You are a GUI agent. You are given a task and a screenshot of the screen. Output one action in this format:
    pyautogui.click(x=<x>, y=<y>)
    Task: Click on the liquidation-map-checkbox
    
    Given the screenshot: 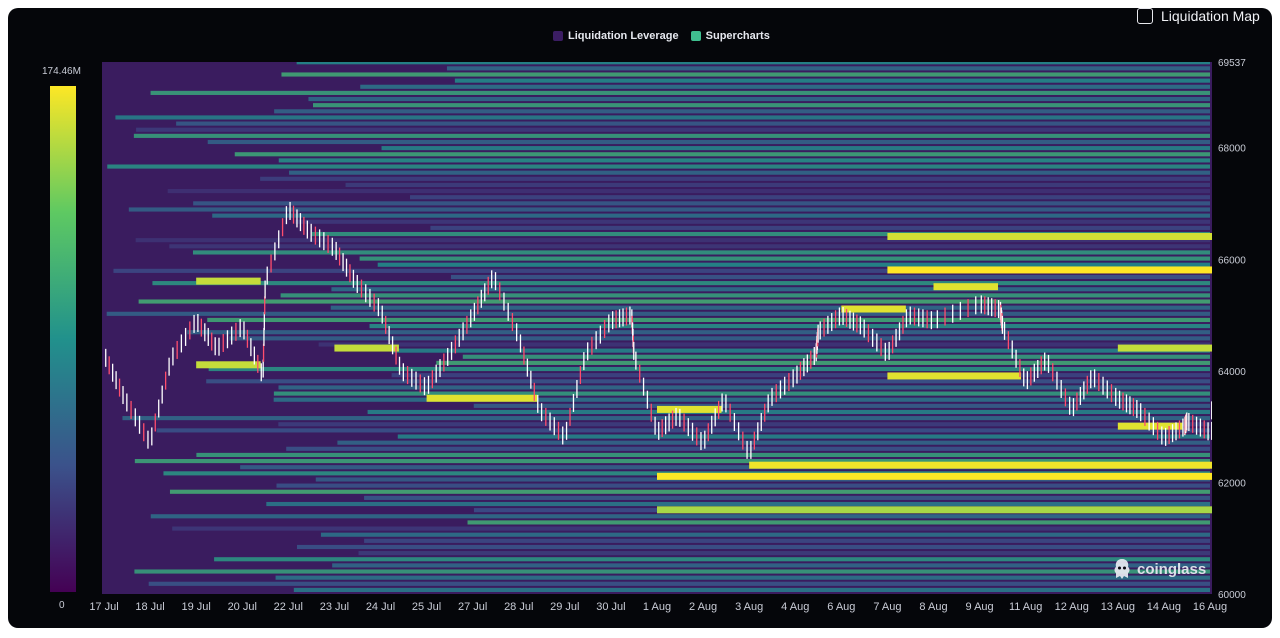 What is the action you would take?
    pyautogui.click(x=1145, y=16)
    